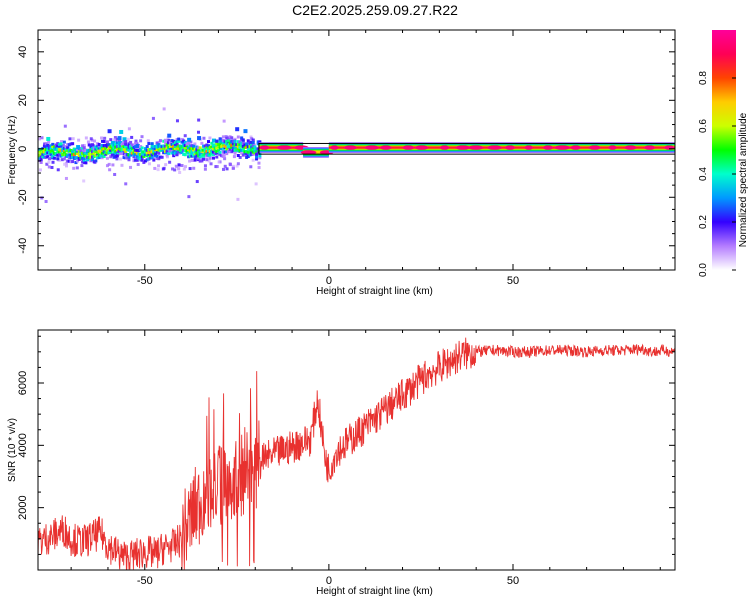 This screenshot has height=600, width=750. Describe the element at coordinates (145, 581) in the screenshot. I see `snr-x-tick-label: -50` at that location.